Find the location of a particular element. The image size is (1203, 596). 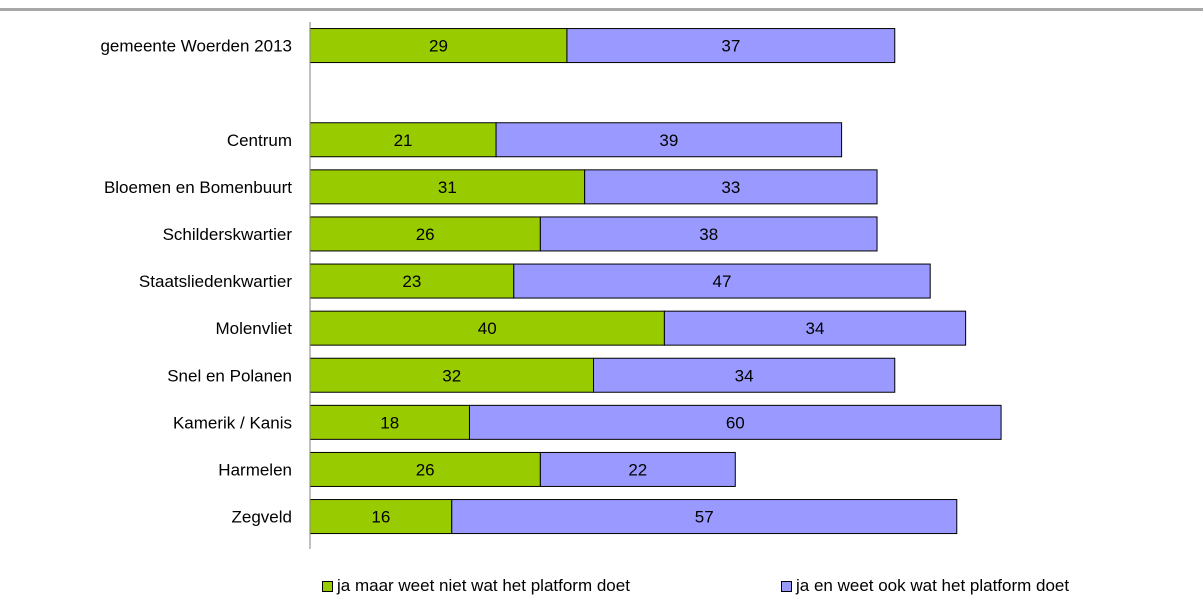

data-label-gemeente-woerden-2013-series-2: 37 is located at coordinates (730, 46).